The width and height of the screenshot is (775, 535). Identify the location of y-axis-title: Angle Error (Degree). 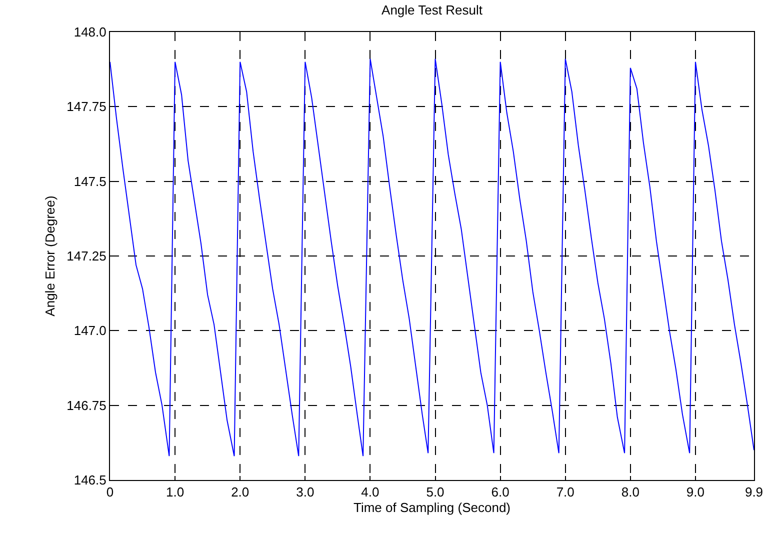
(50, 256).